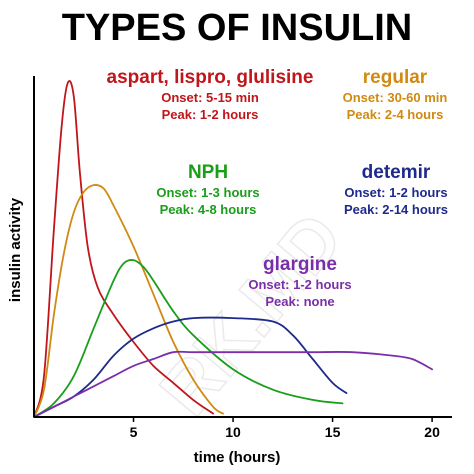  Describe the element at coordinates (210, 97) in the screenshot. I see `series-note-label: Onset: 5-15 min` at that location.